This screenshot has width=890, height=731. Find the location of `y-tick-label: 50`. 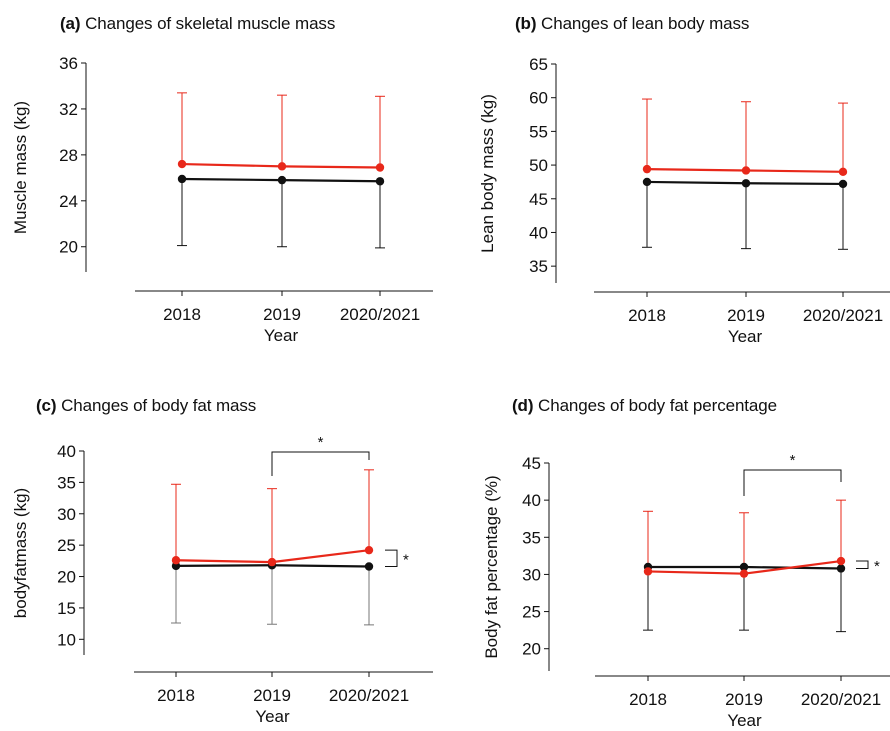

y-tick-label: 50 is located at coordinates (538, 165).